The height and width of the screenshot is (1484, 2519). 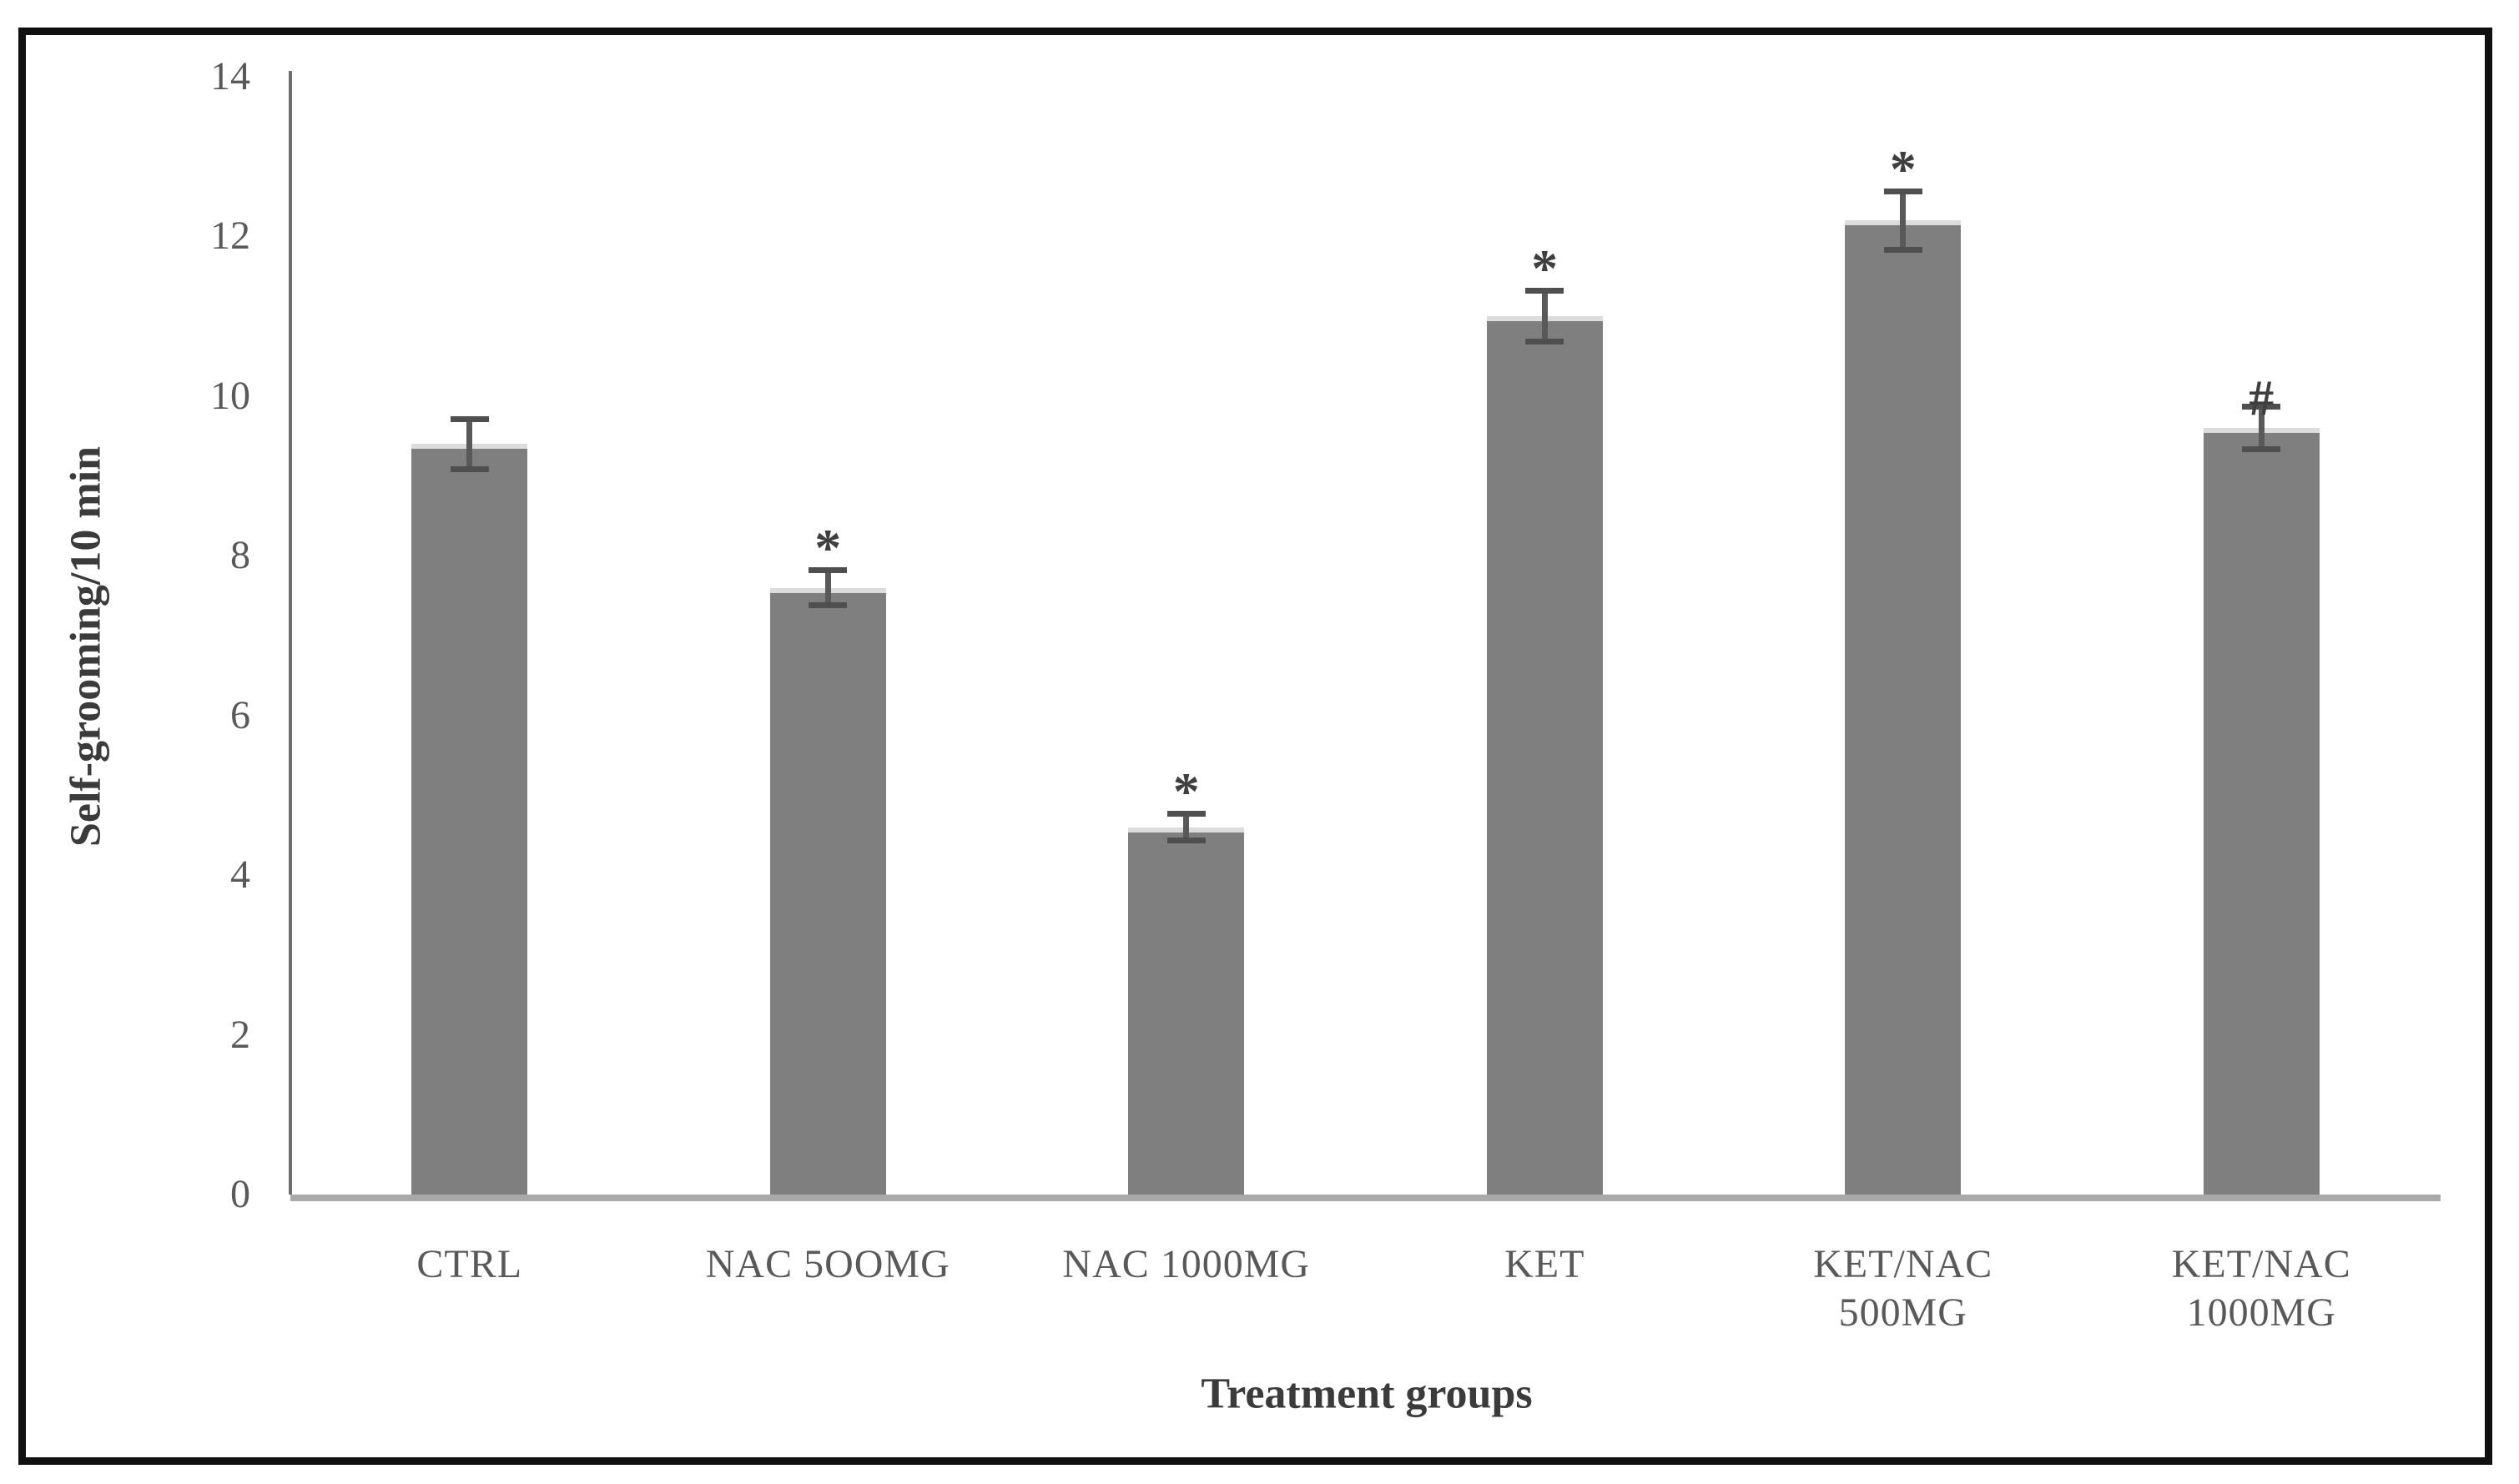 What do you see at coordinates (1365, 1198) in the screenshot?
I see `x-axis-line` at bounding box center [1365, 1198].